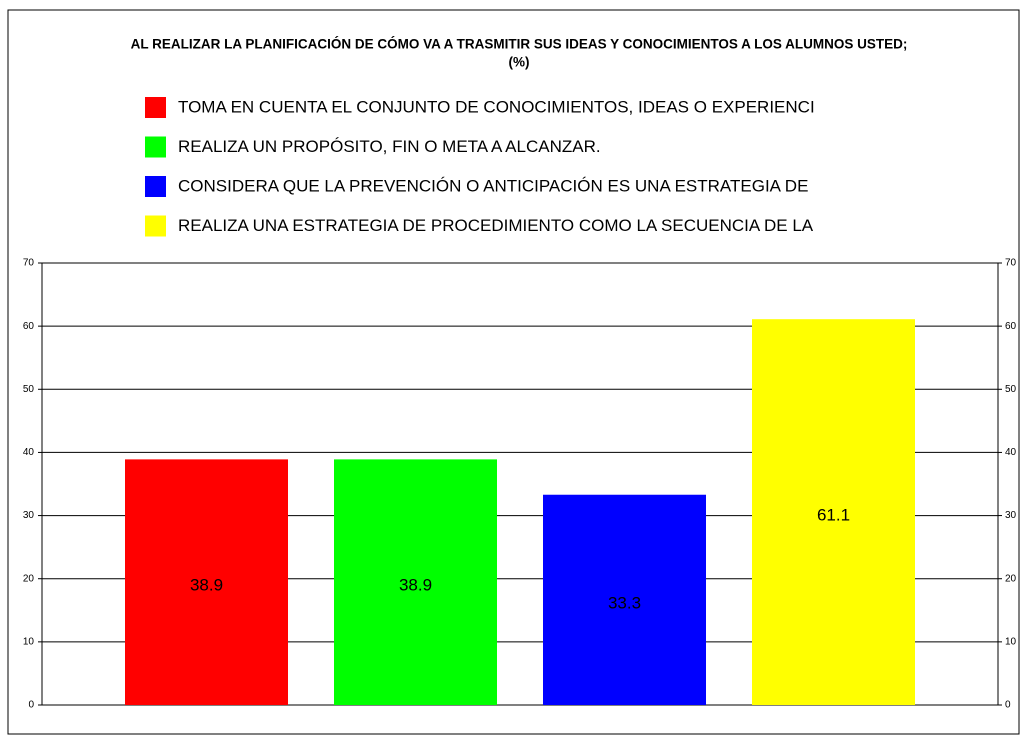  I want to click on y-tick-label: 40, so click(29, 452).